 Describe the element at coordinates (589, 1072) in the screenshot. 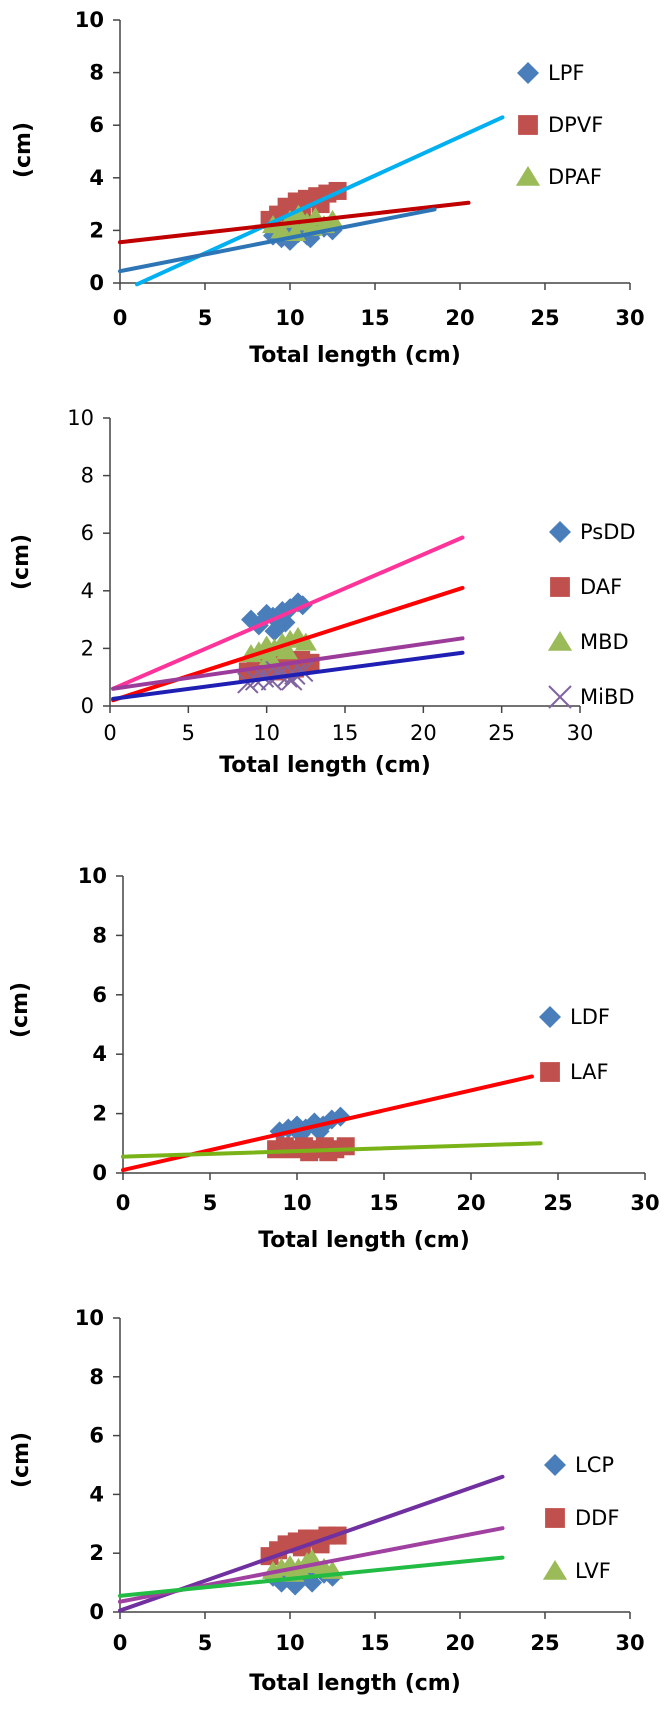

I see `legend-label: LAF` at that location.